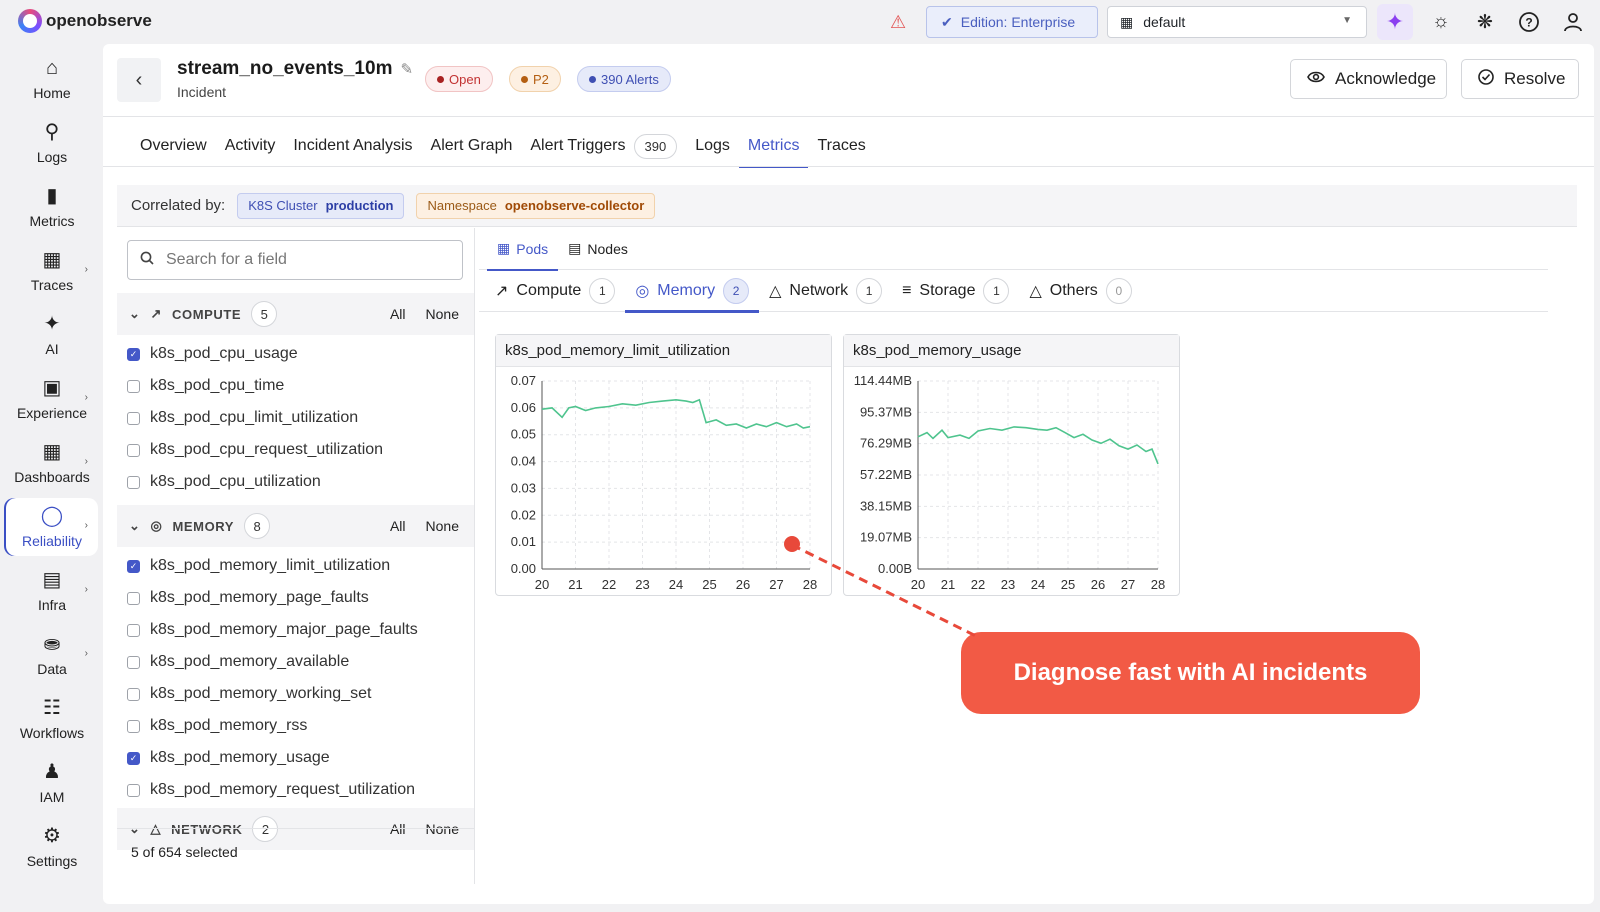 This screenshot has height=912, width=1600. What do you see at coordinates (52, 388) in the screenshot?
I see `devices-icon: ▣` at bounding box center [52, 388].